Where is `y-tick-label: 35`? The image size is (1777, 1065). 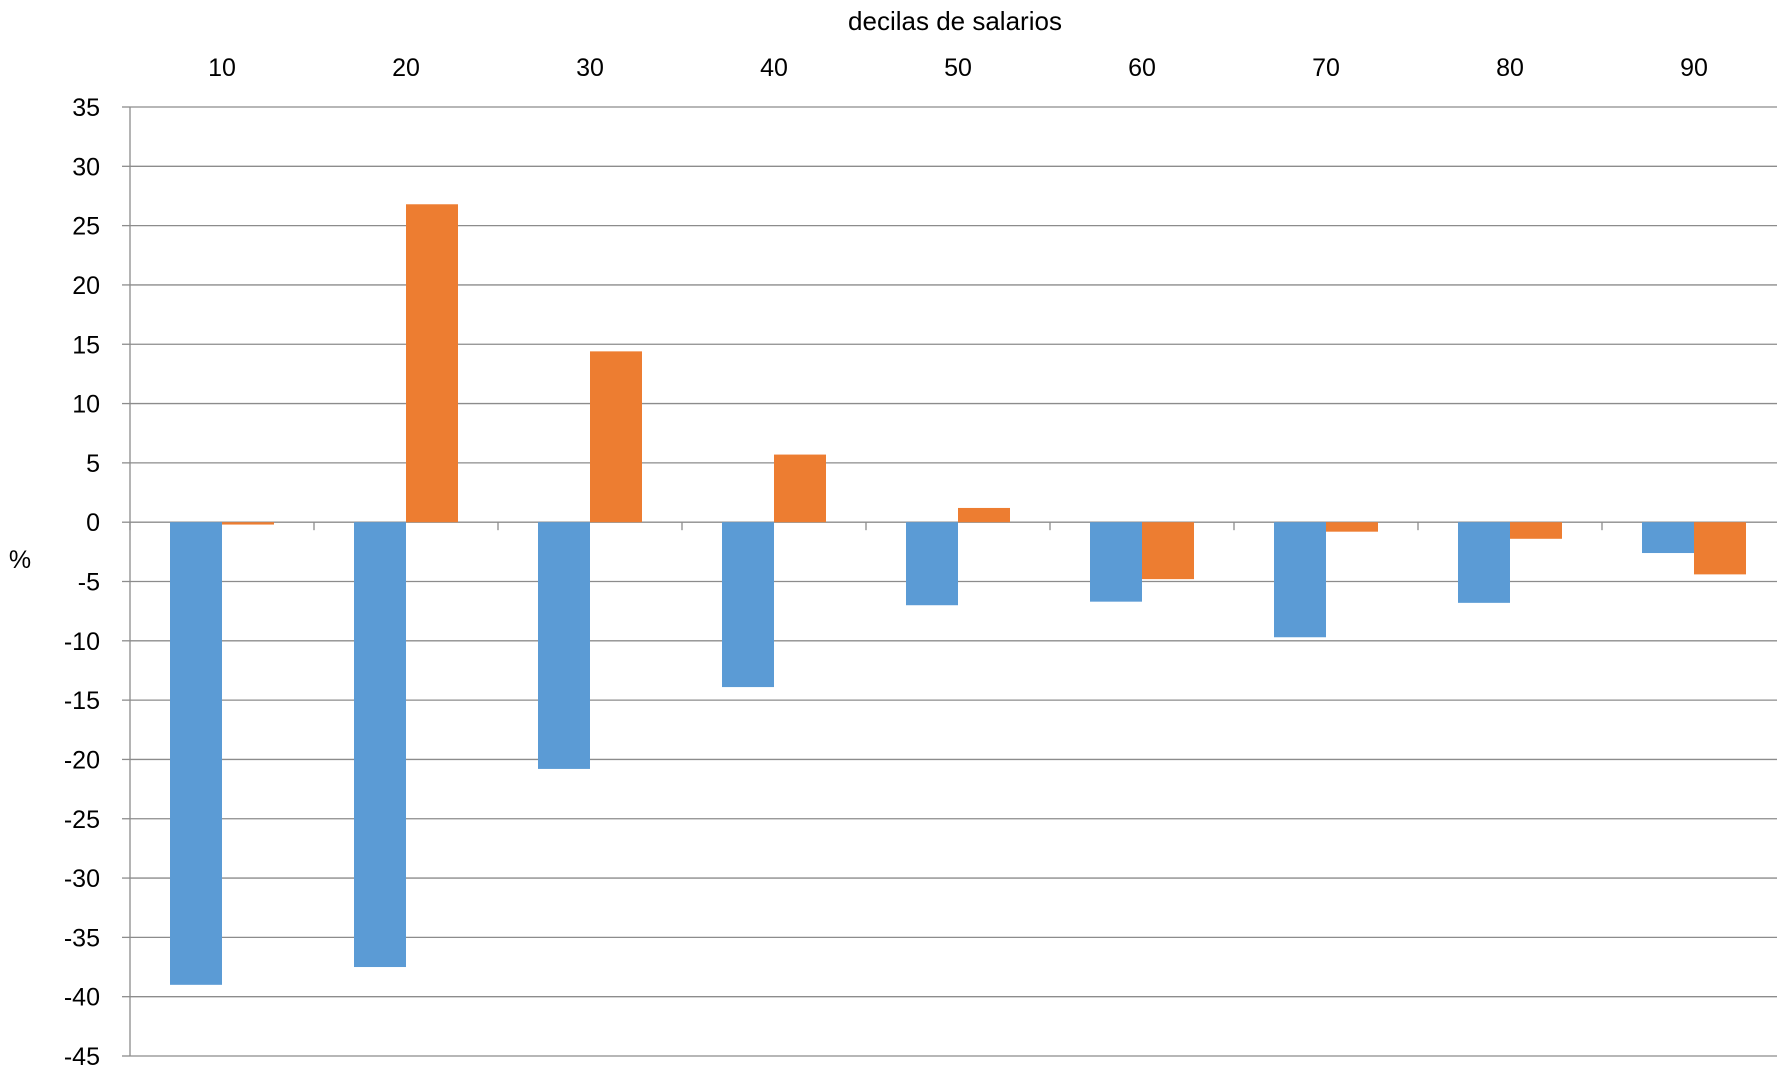
y-tick-label: 35 is located at coordinates (86, 108).